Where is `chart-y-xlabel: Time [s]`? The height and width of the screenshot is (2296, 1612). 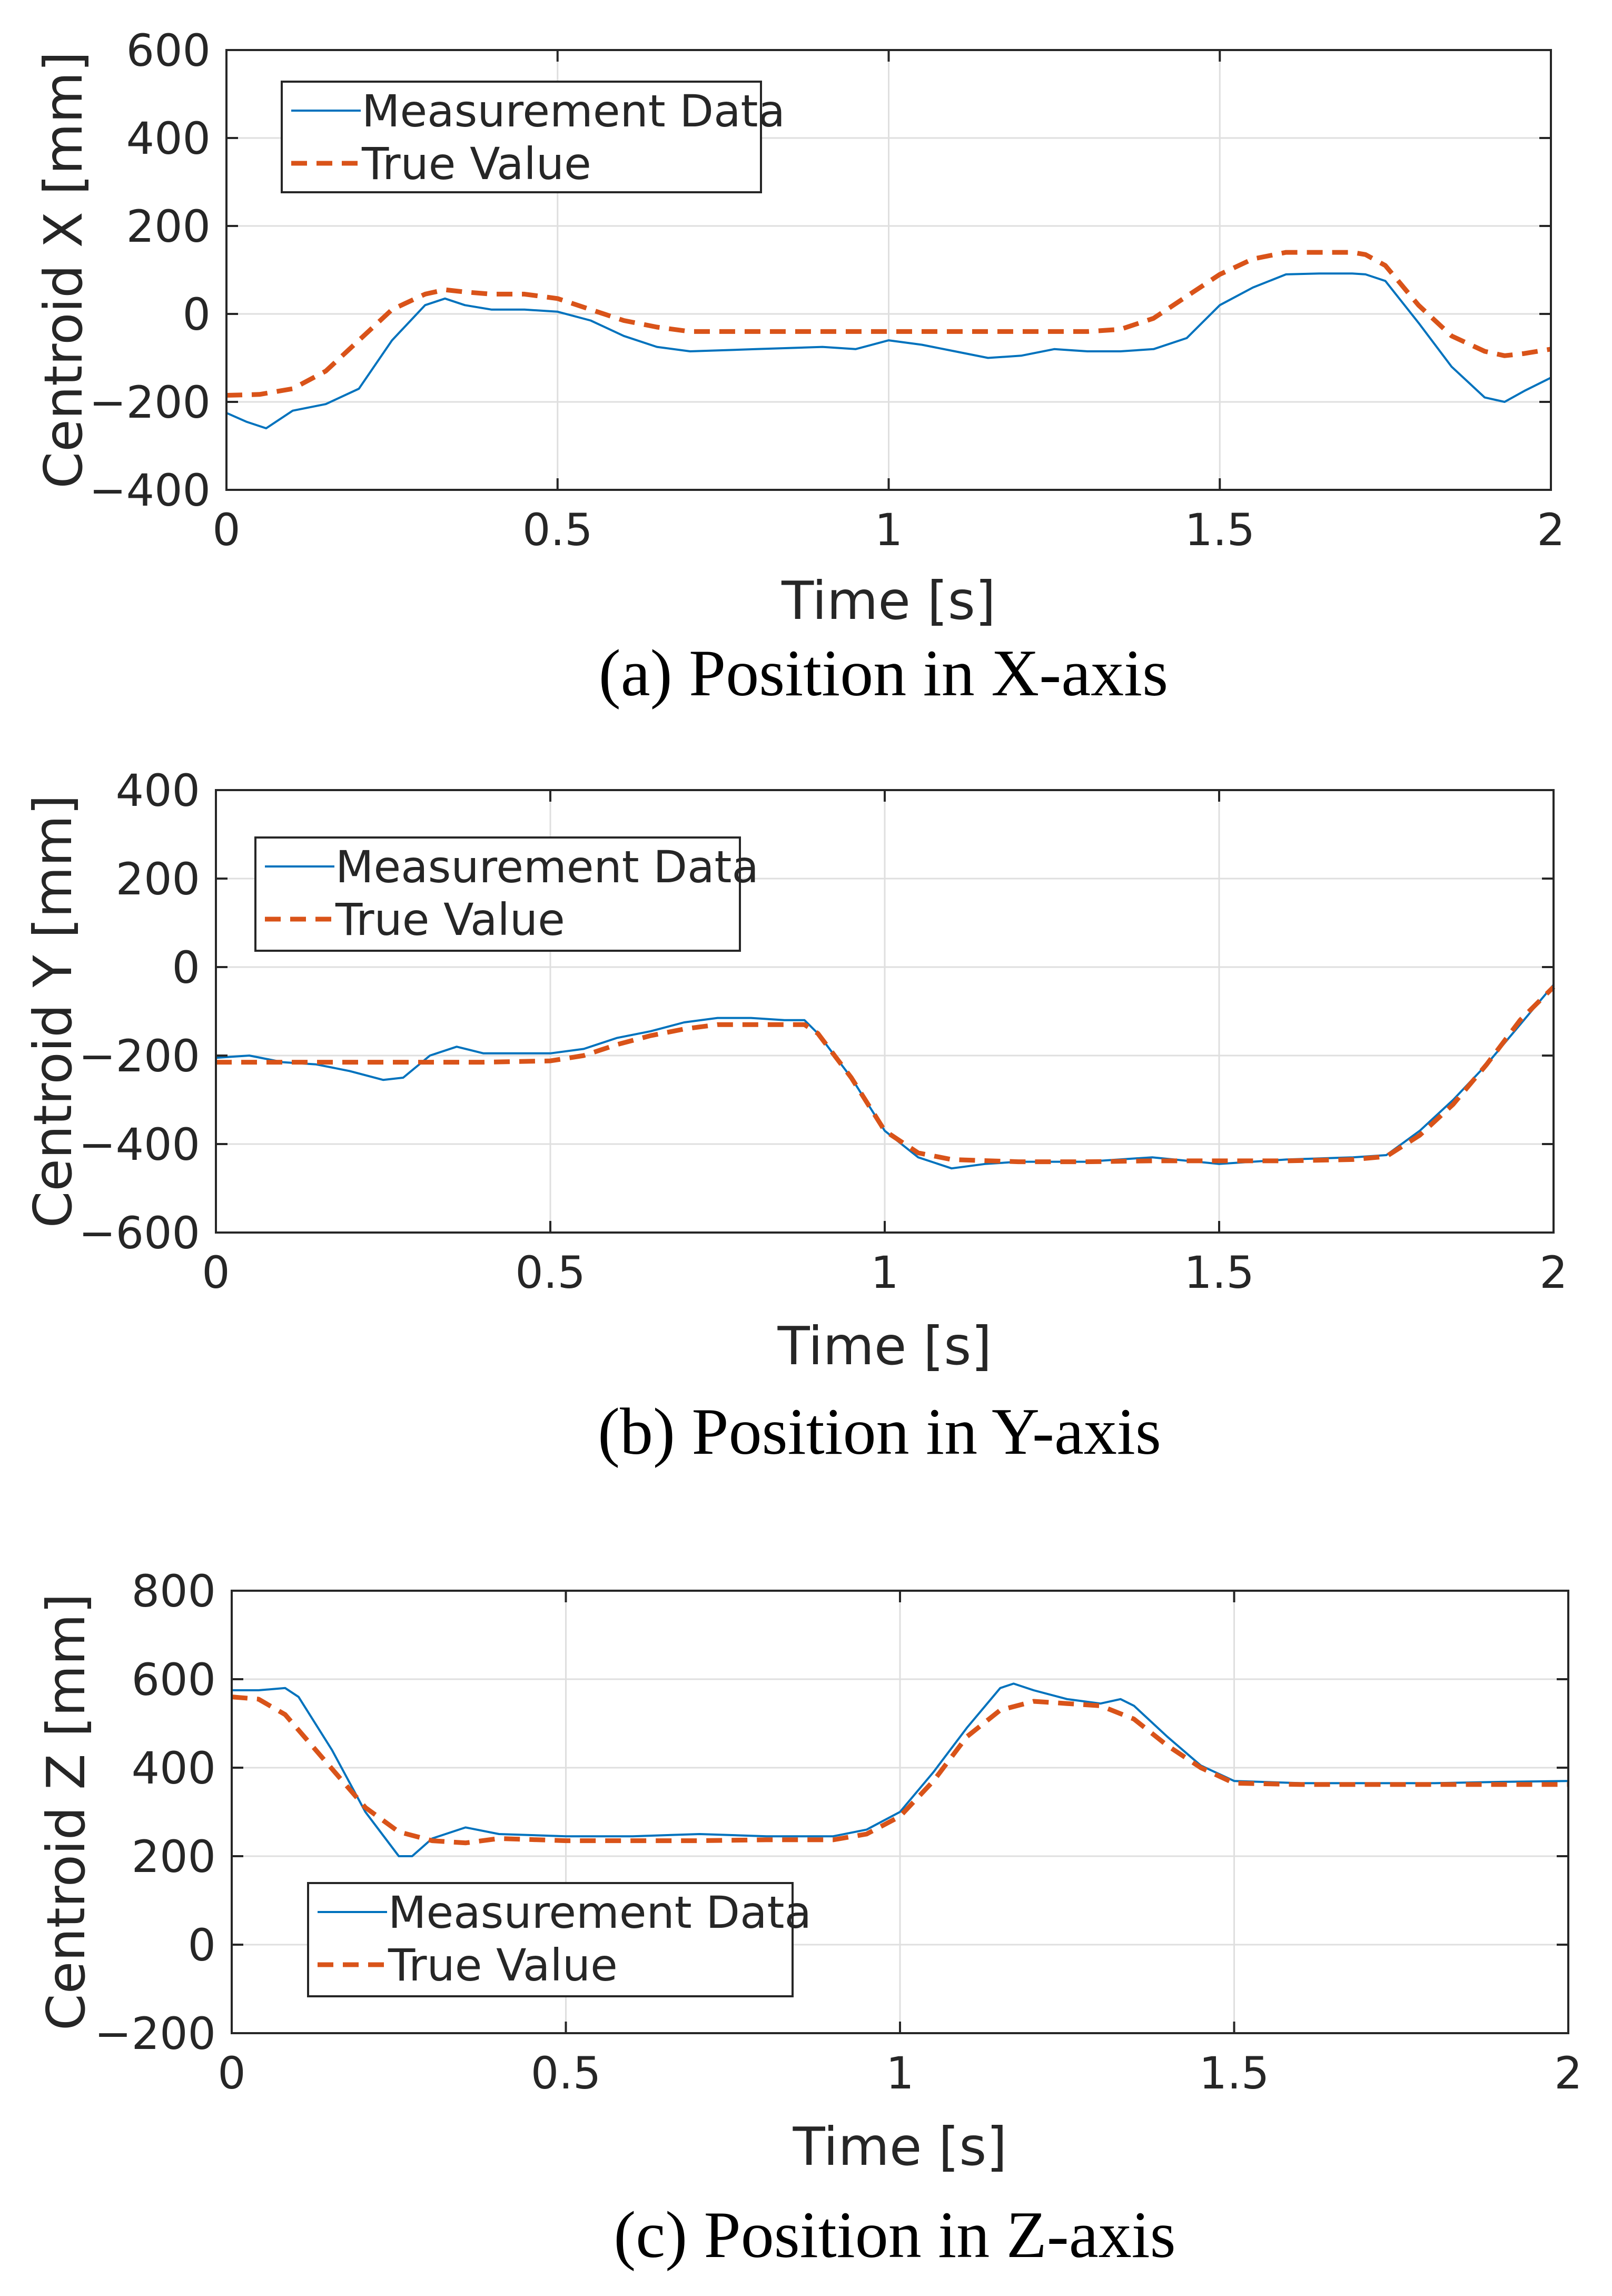
chart-y-xlabel: Time [s] is located at coordinates (885, 1346).